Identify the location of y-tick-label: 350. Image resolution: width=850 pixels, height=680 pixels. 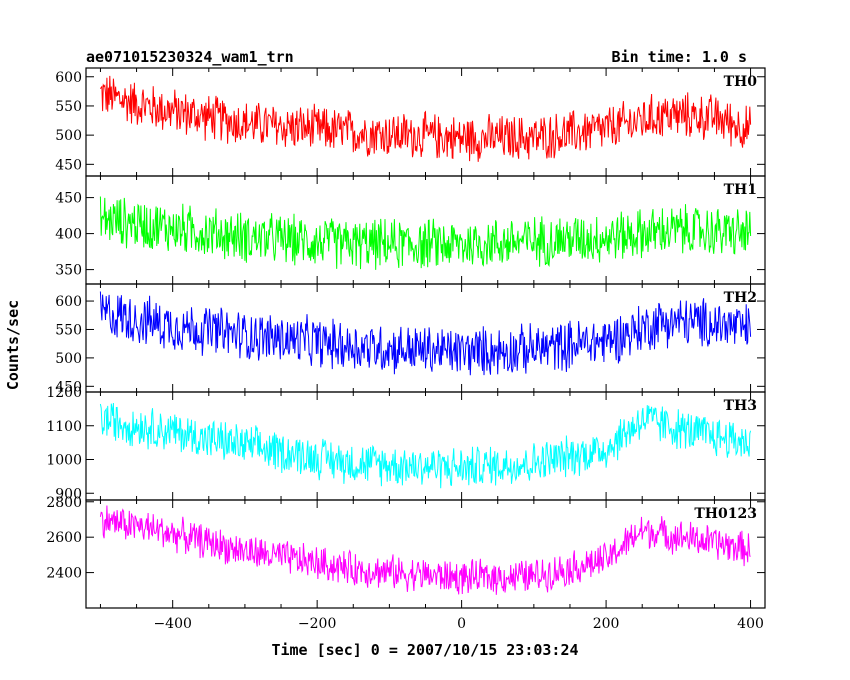
(68, 271).